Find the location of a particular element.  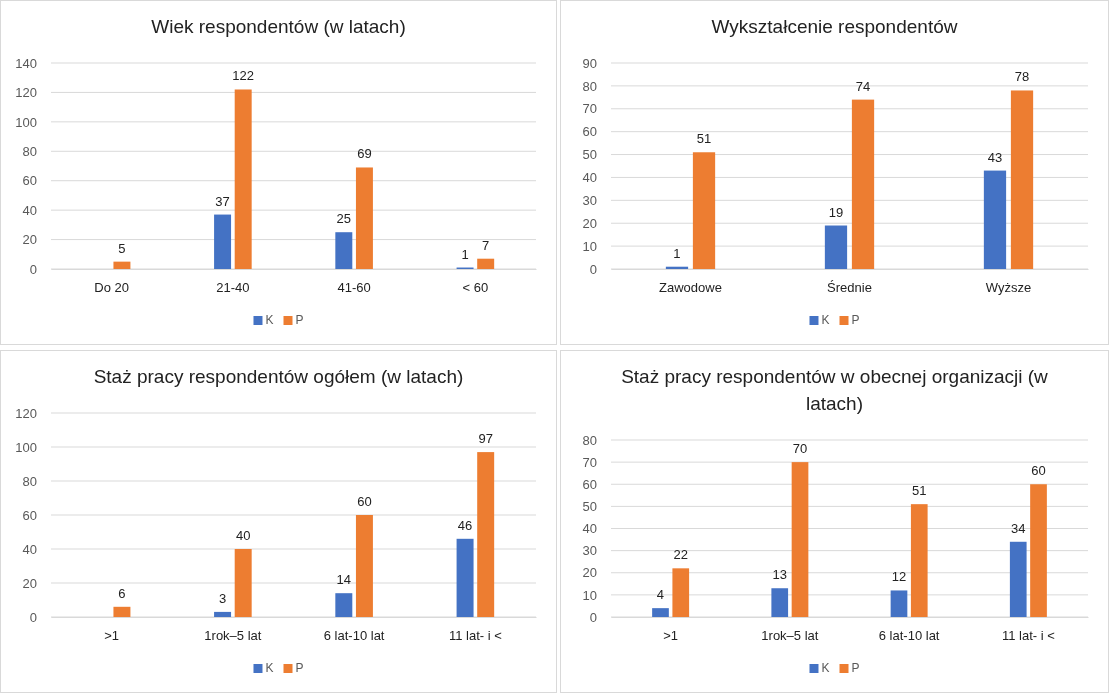

data-label: 74 is located at coordinates (863, 86).